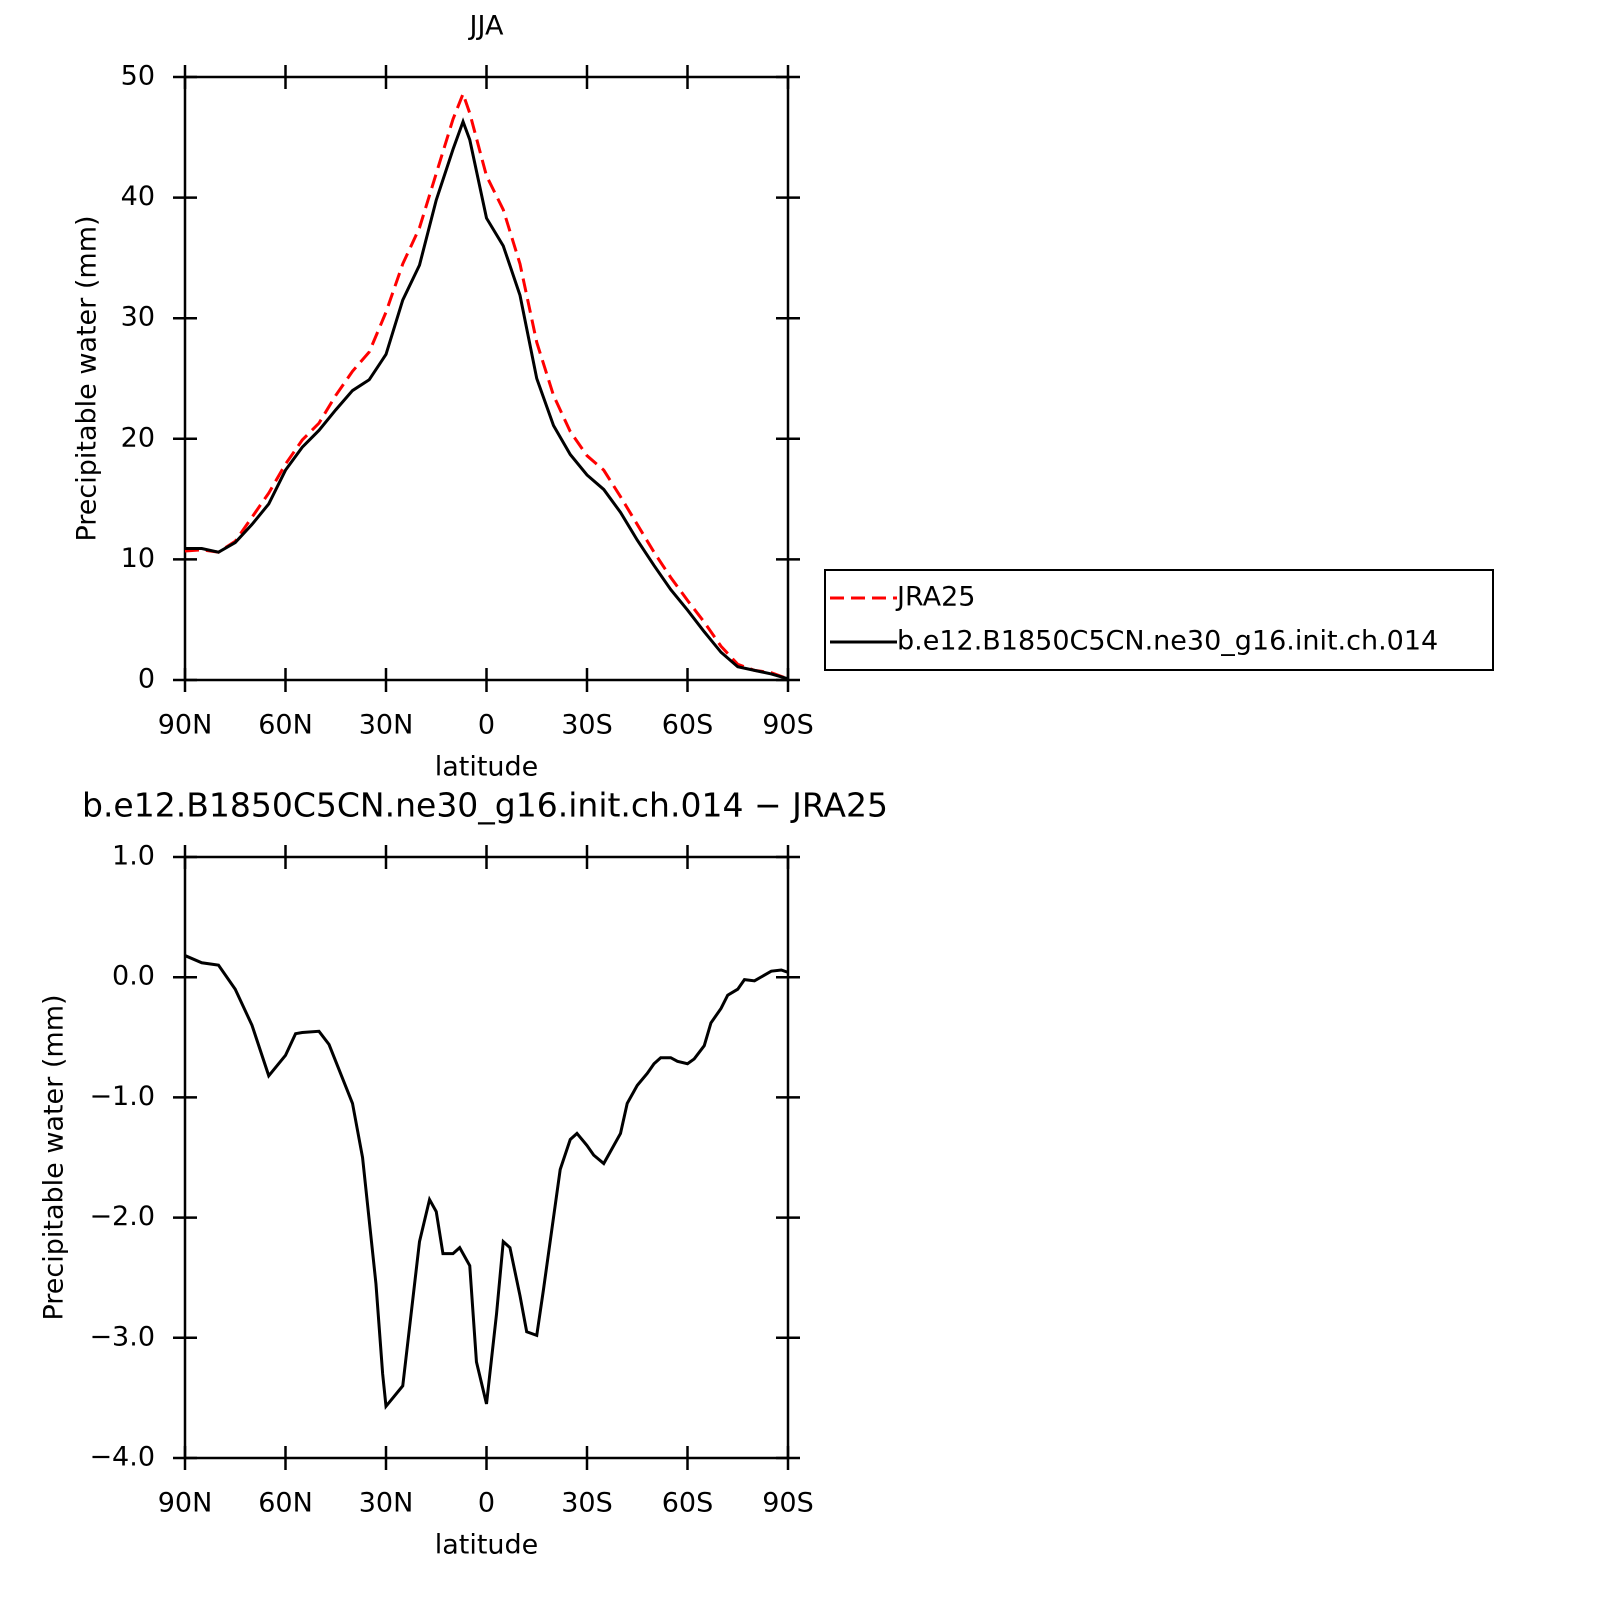 The width and height of the screenshot is (1602, 1603). What do you see at coordinates (935, 597) in the screenshot?
I see `legend-label: JRA25` at bounding box center [935, 597].